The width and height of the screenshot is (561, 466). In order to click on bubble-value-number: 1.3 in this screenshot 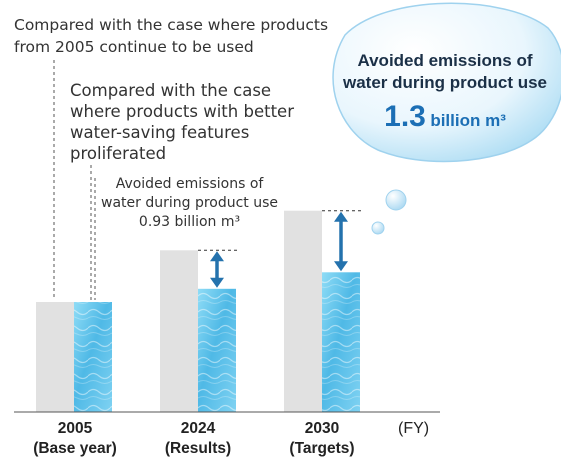, I will do `click(405, 116)`.